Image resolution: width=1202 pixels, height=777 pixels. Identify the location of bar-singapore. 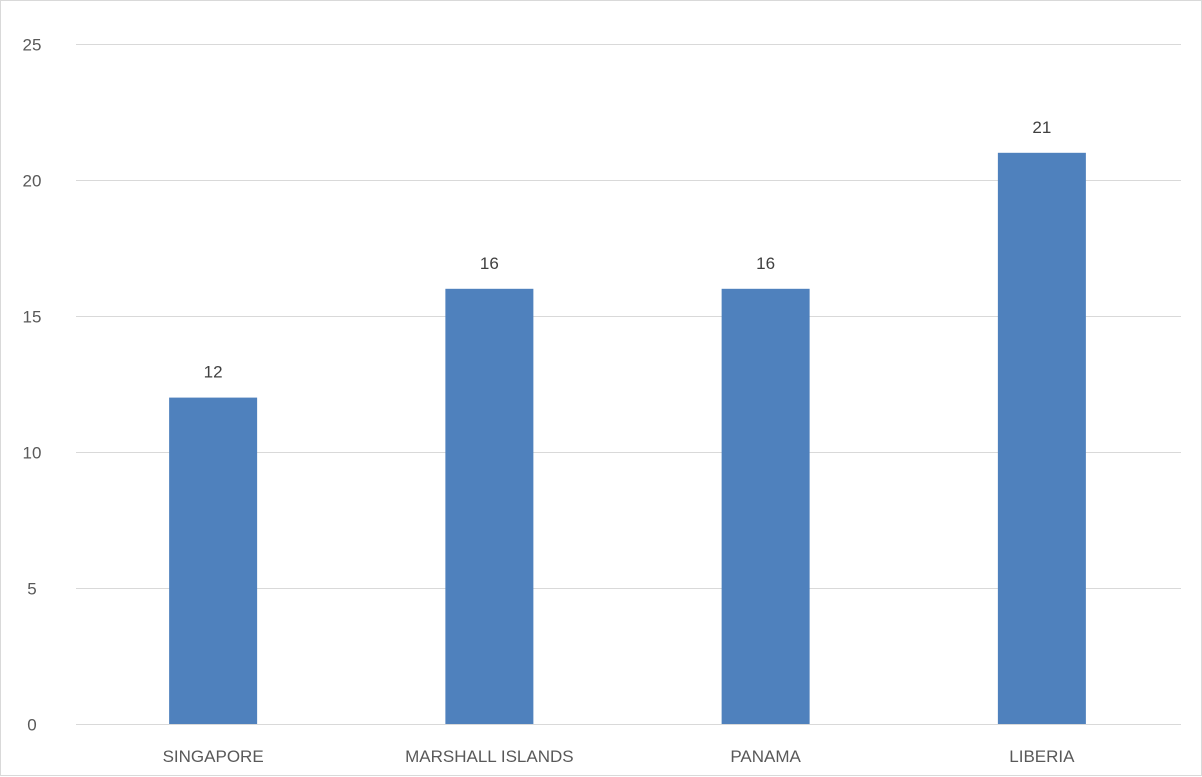
(213, 560).